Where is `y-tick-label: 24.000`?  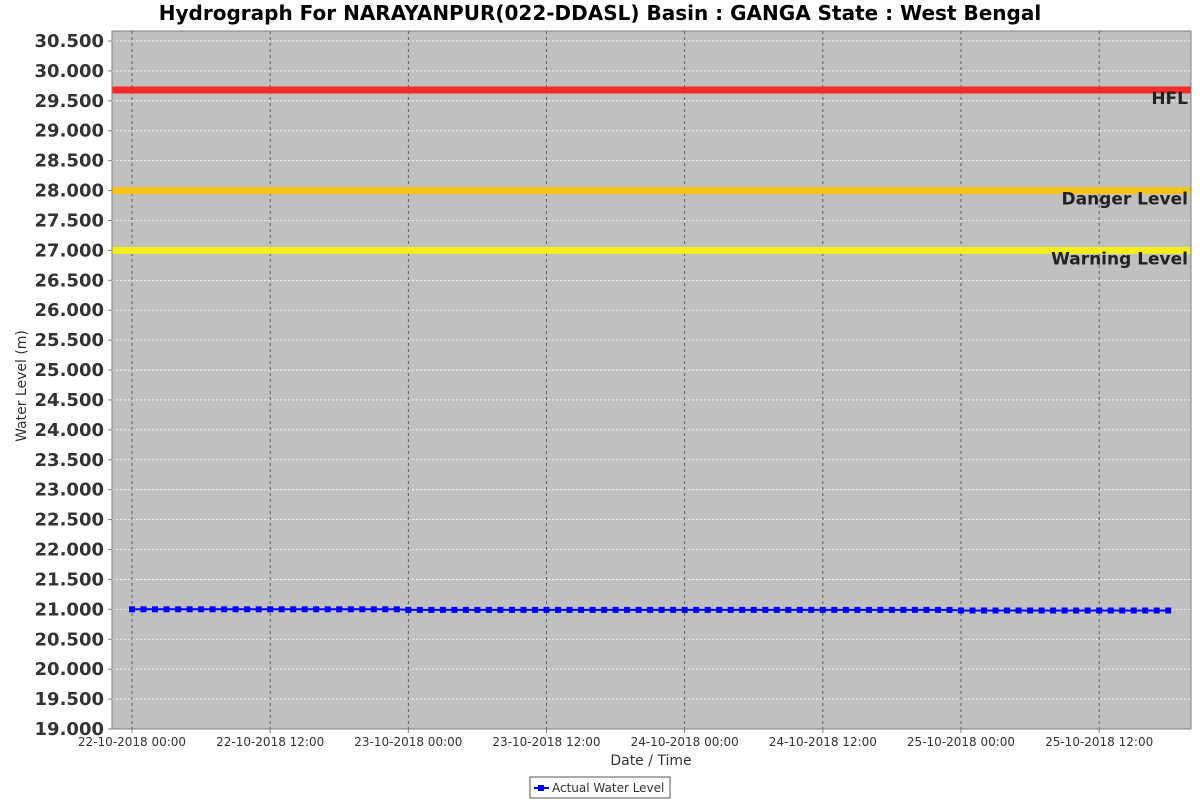 y-tick-label: 24.000 is located at coordinates (69, 430).